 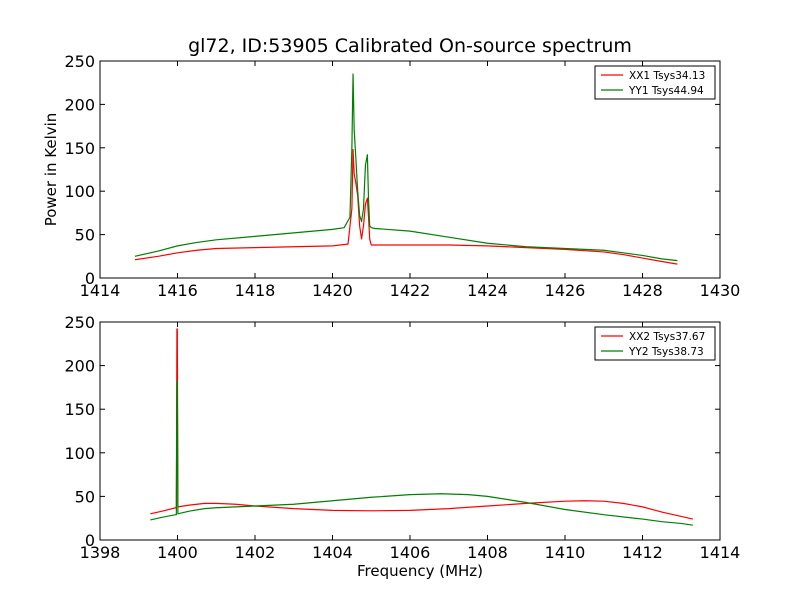 I want to click on x-tick-label: 1406, so click(x=410, y=552).